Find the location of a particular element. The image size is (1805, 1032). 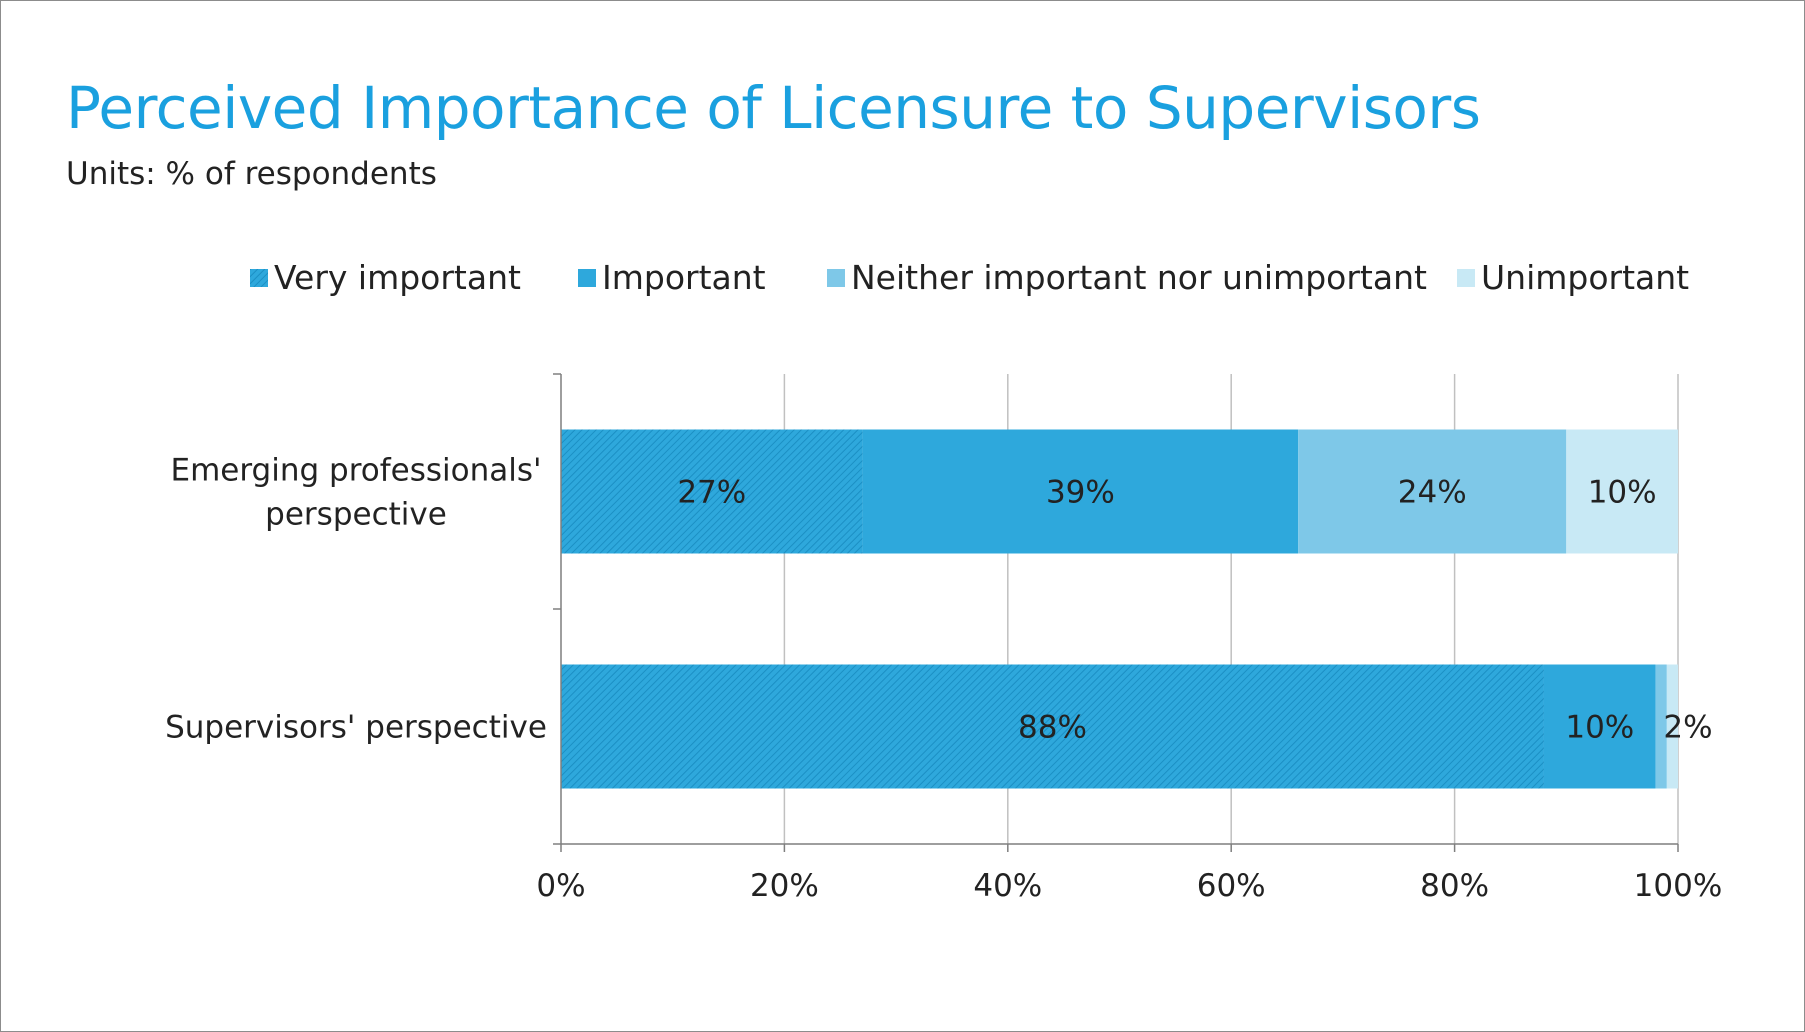

legend-item-neither: Neither important nor unimportant is located at coordinates (1127, 277).